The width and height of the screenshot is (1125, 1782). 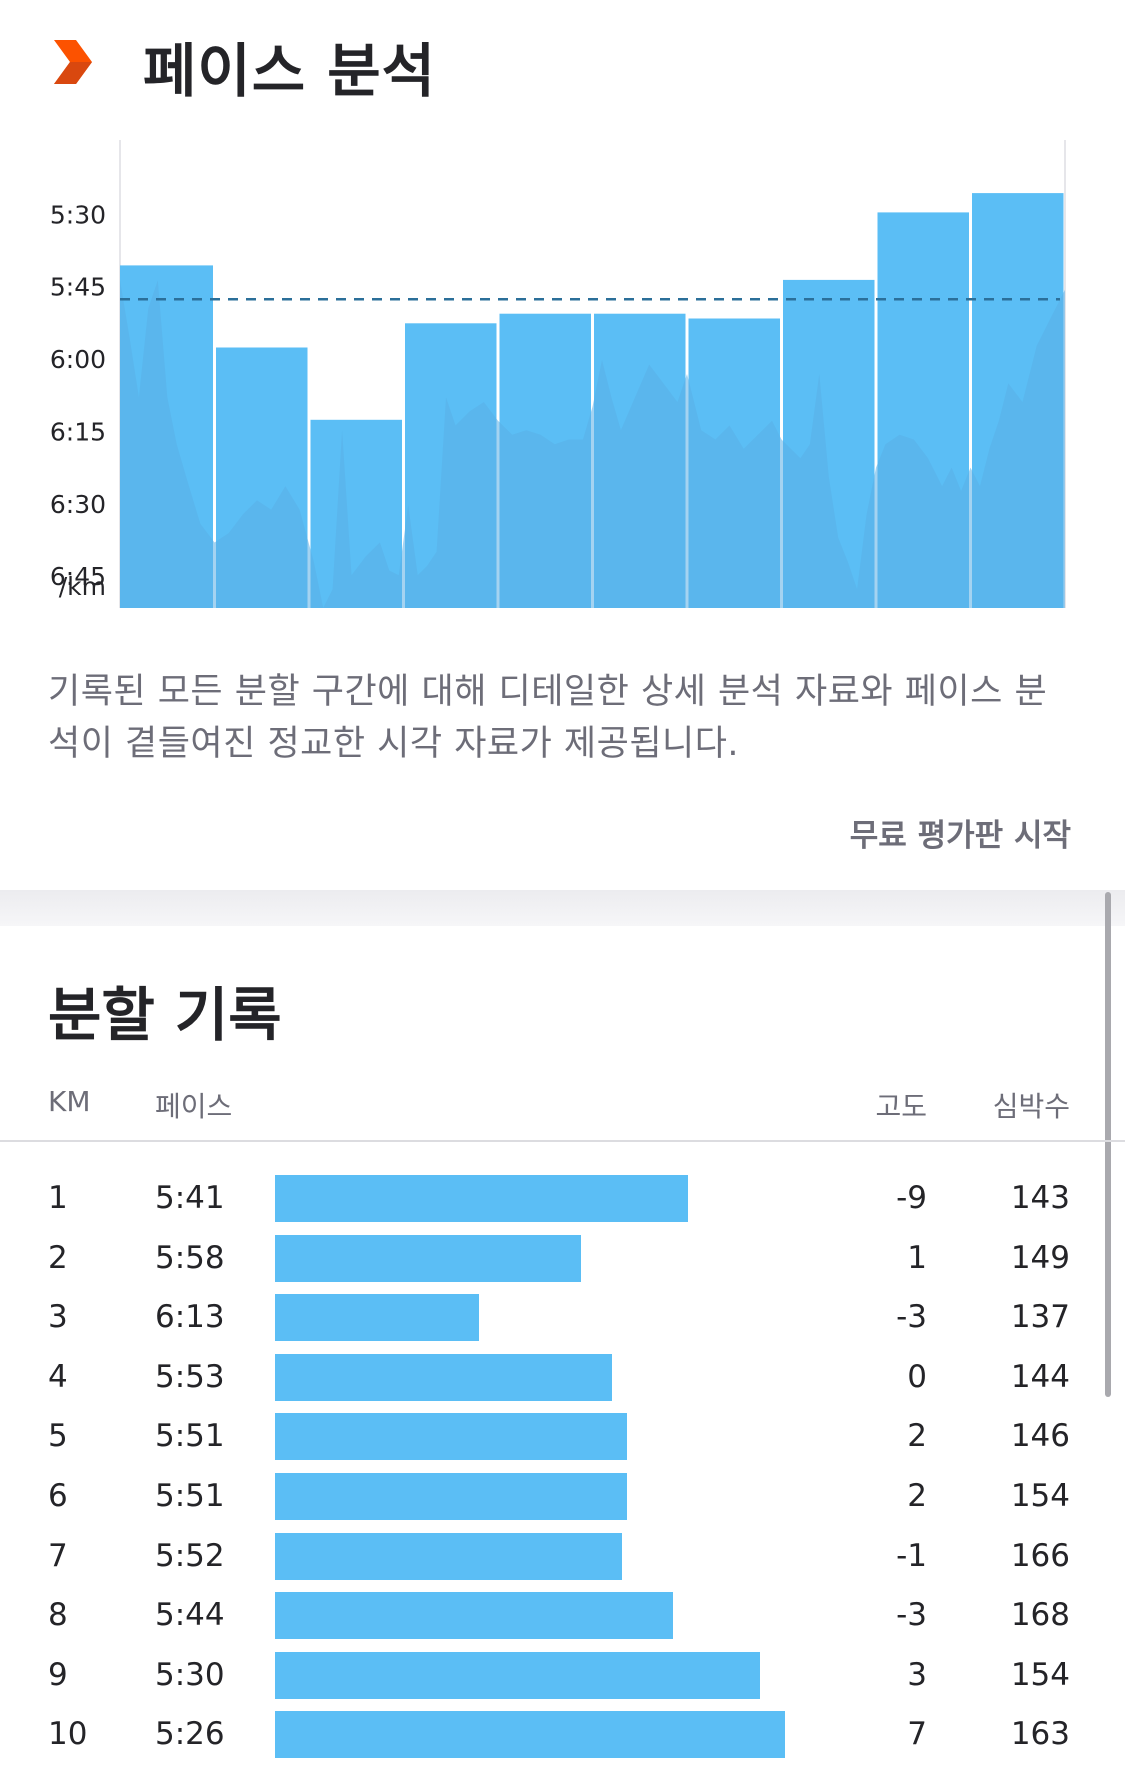 I want to click on split-row: 6 5:51 2 154, so click(x=562, y=1500).